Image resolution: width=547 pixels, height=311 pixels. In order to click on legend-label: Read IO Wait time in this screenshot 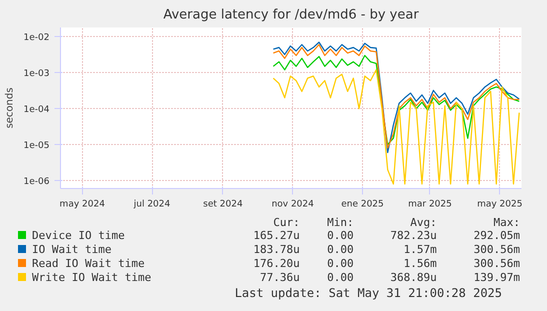, I will do `click(88, 264)`.